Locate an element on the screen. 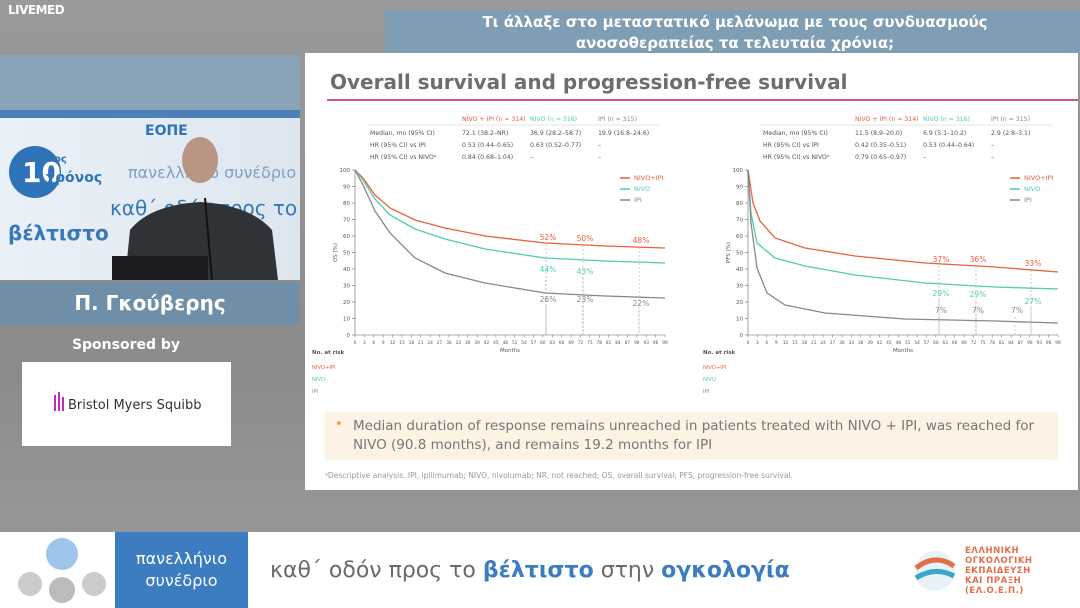 This screenshot has height=608, width=1080. x-tick-label: 36 is located at coordinates (468, 343).